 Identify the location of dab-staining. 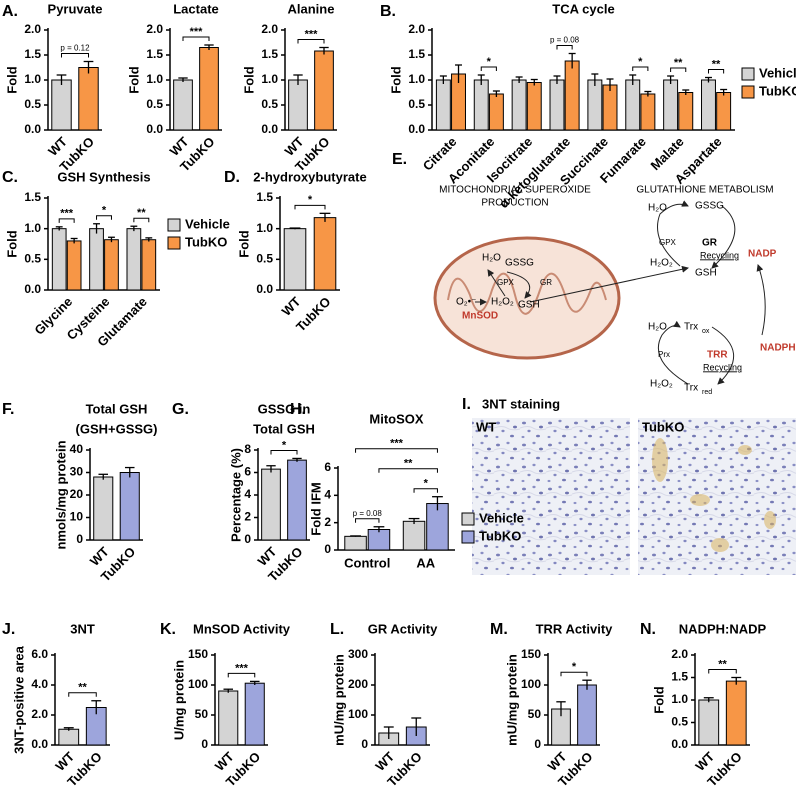
(714, 495).